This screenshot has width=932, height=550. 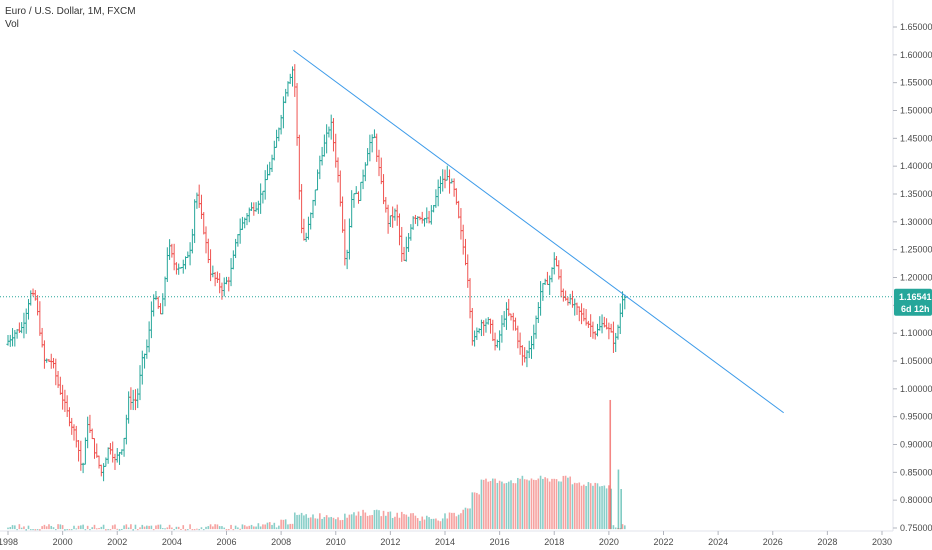 What do you see at coordinates (9, 542) in the screenshot?
I see `time-tick-label: 1998` at bounding box center [9, 542].